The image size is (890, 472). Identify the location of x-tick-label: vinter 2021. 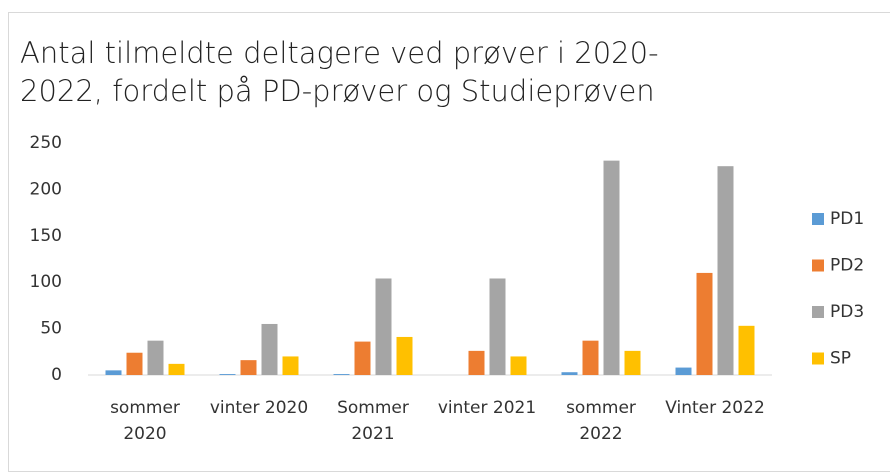
(487, 408).